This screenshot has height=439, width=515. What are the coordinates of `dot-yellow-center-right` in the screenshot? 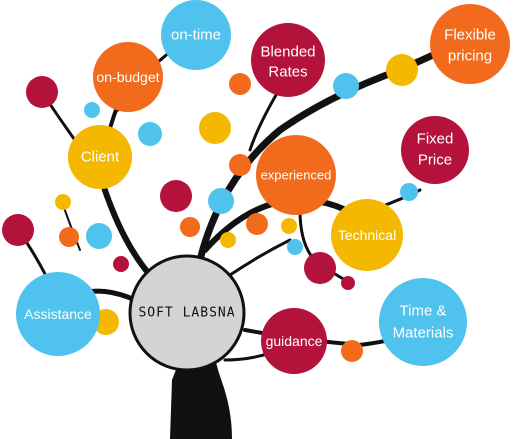 It's located at (228, 240).